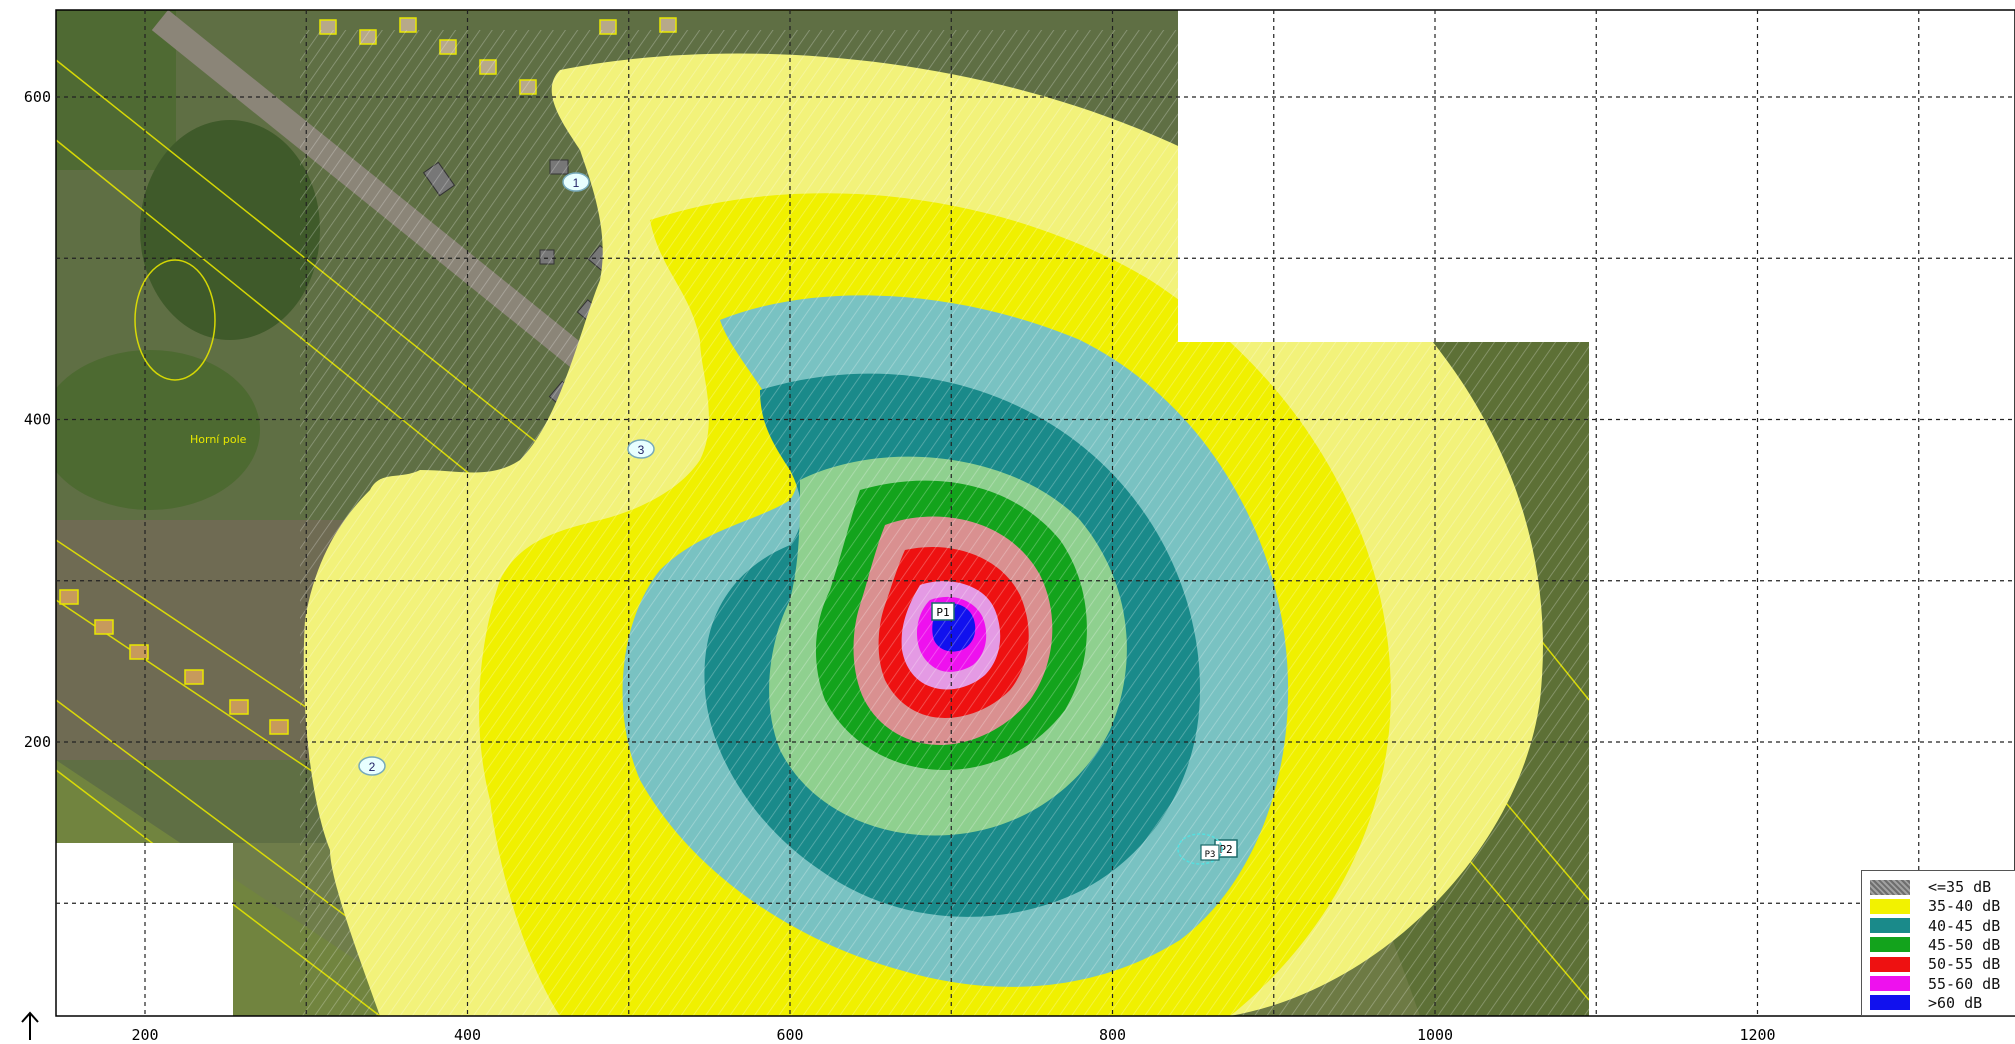 The height and width of the screenshot is (1044, 2015). I want to click on legend-label: 55-60 dB, so click(1964, 983).